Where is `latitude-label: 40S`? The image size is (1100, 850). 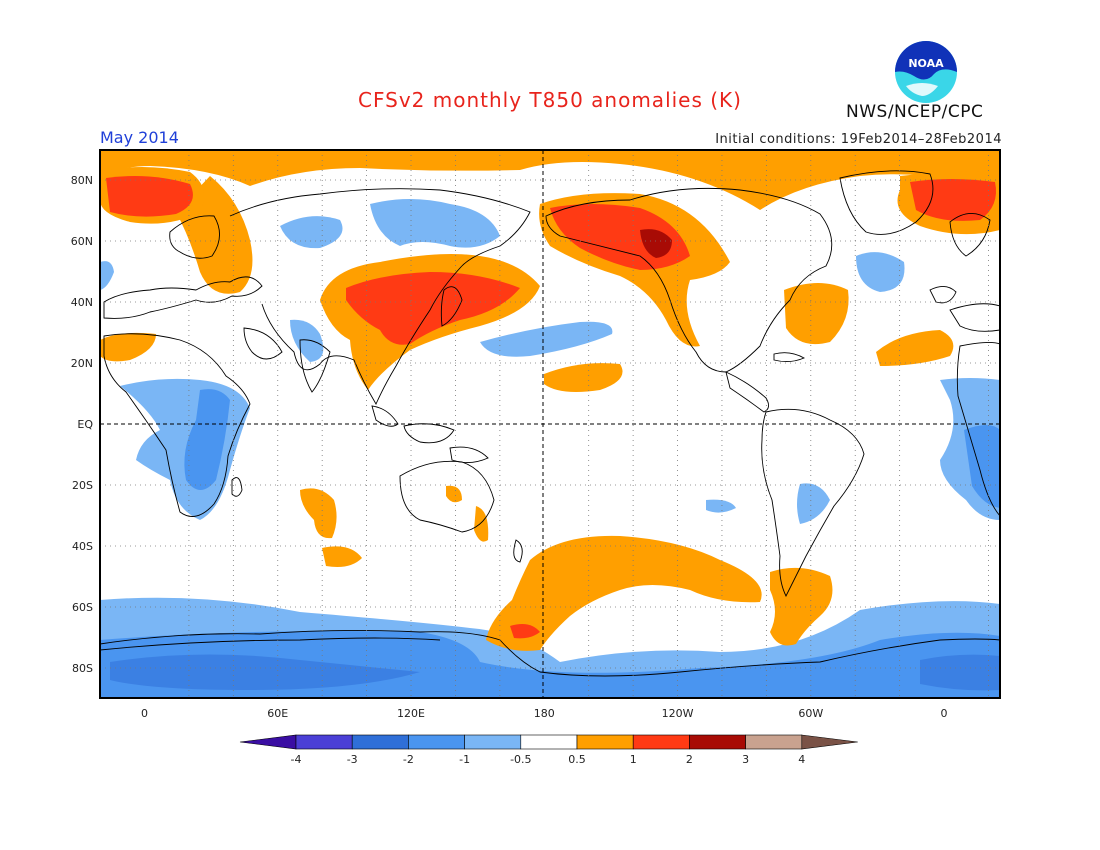 latitude-label: 40S is located at coordinates (82, 546).